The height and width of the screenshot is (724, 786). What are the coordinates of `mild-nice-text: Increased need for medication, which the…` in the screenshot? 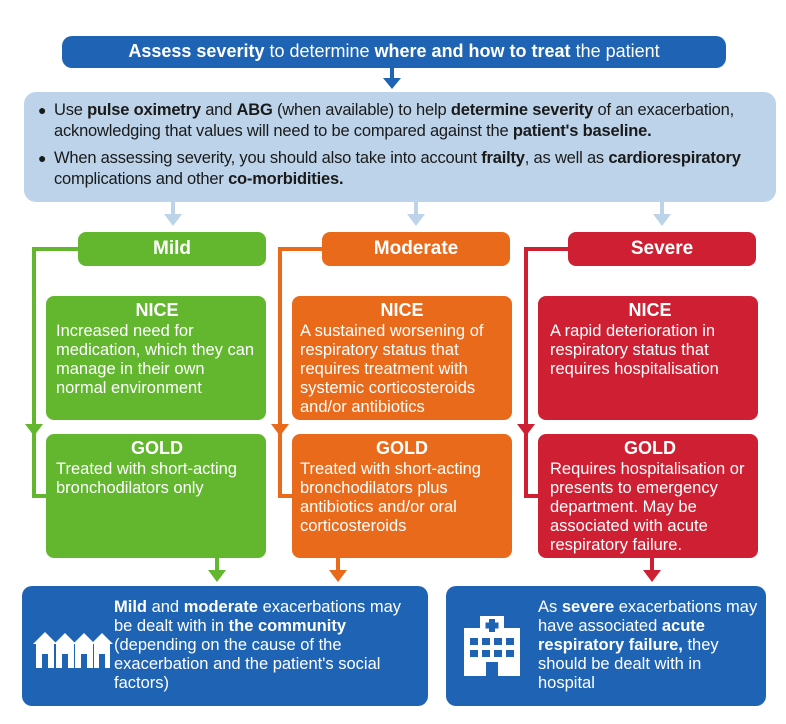 It's located at (155, 359).